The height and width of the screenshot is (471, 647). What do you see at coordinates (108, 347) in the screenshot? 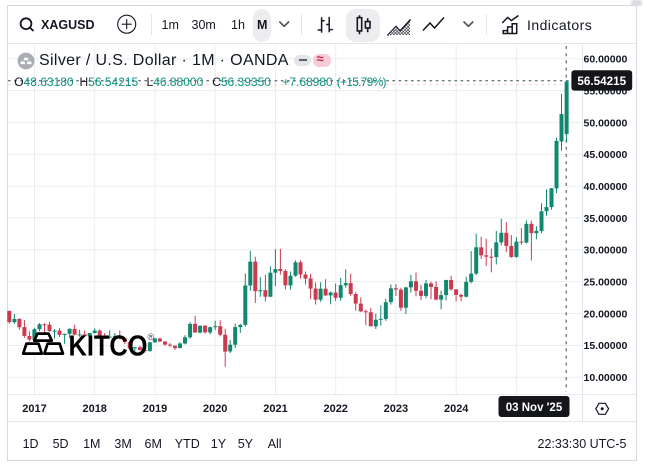
I see `svg-text: KITCO` at bounding box center [108, 347].